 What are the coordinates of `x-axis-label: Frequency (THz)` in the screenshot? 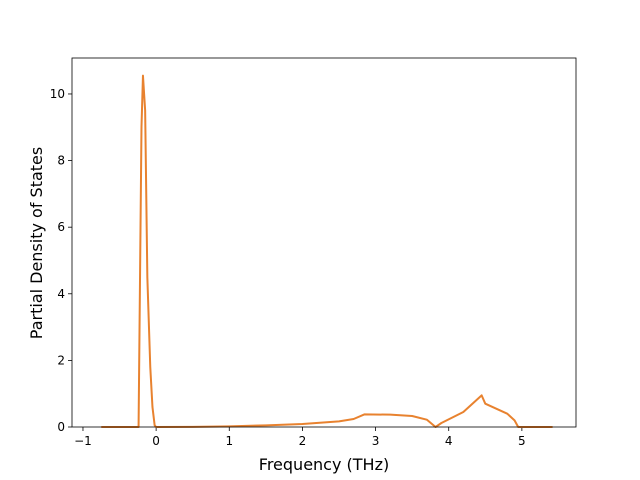 It's located at (324, 464).